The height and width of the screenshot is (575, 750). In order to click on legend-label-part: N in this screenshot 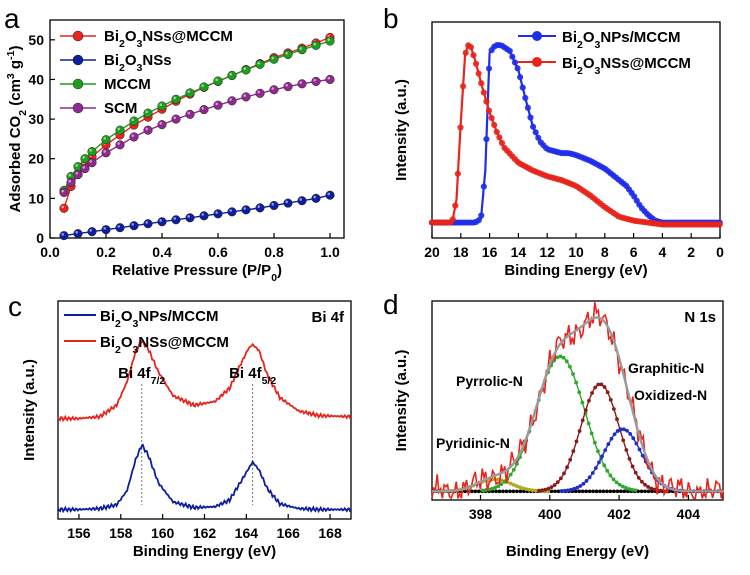, I will do `click(147, 36)`.